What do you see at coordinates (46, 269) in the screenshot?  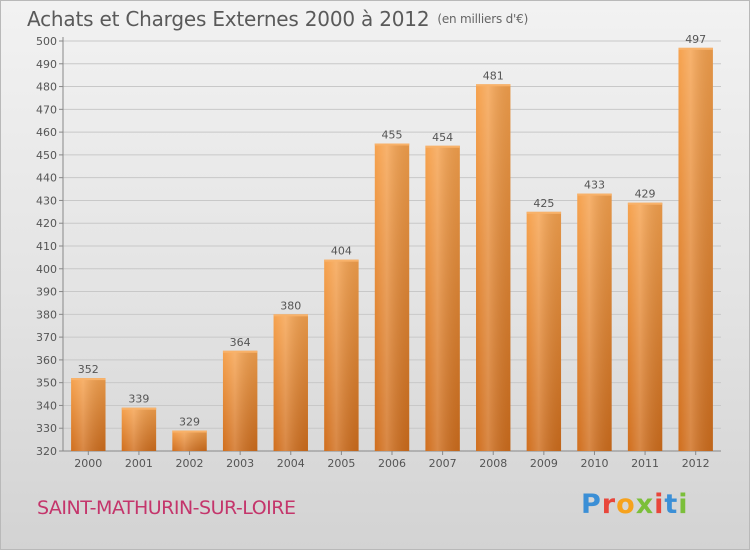 I see `y-tick-label: 400` at bounding box center [46, 269].